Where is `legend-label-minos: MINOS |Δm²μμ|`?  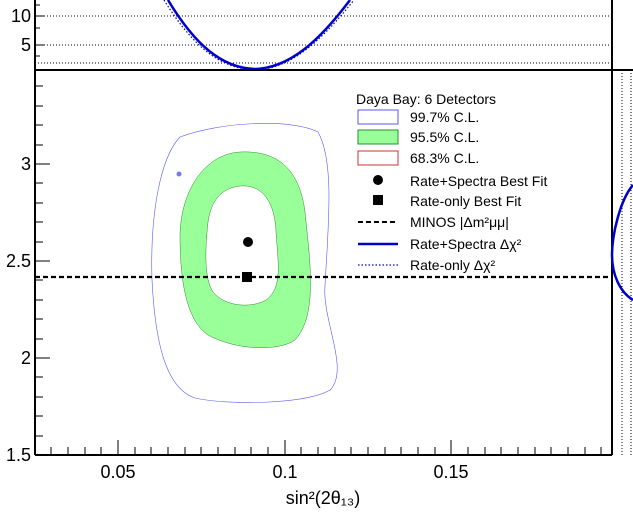 legend-label-minos: MINOS |Δm²μμ| is located at coordinates (459, 222).